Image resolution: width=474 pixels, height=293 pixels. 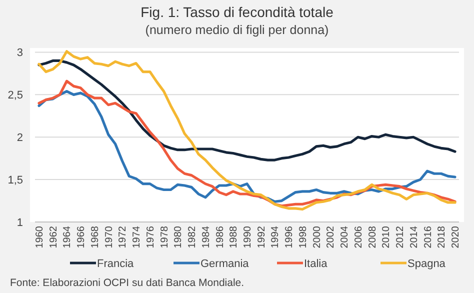 What do you see at coordinates (225, 264) in the screenshot?
I see `legend-label: Germania` at bounding box center [225, 264].